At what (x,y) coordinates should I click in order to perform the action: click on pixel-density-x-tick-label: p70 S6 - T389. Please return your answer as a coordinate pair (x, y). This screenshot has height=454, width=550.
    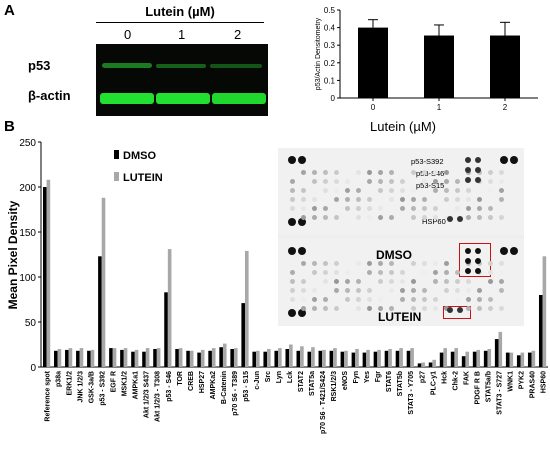
    Looking at the image, I should click on (235, 393).